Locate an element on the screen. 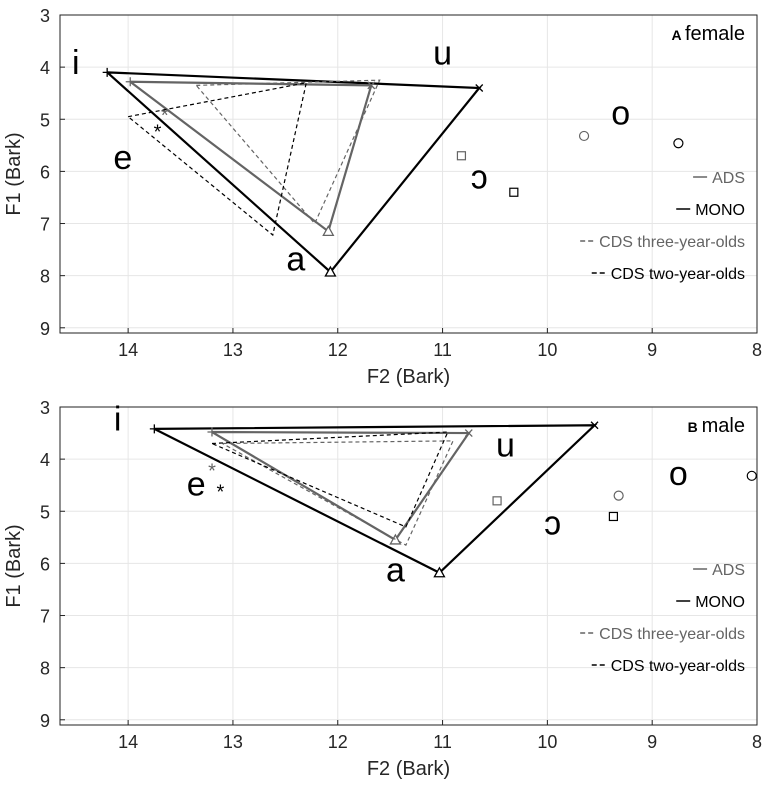 This screenshot has height=808, width=765. panel-speaker-label: male is located at coordinates (723, 426).